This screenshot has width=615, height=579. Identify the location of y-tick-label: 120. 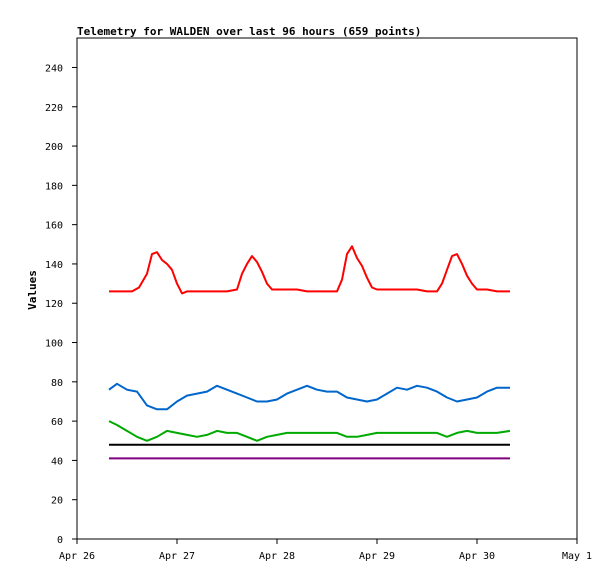
(54, 304).